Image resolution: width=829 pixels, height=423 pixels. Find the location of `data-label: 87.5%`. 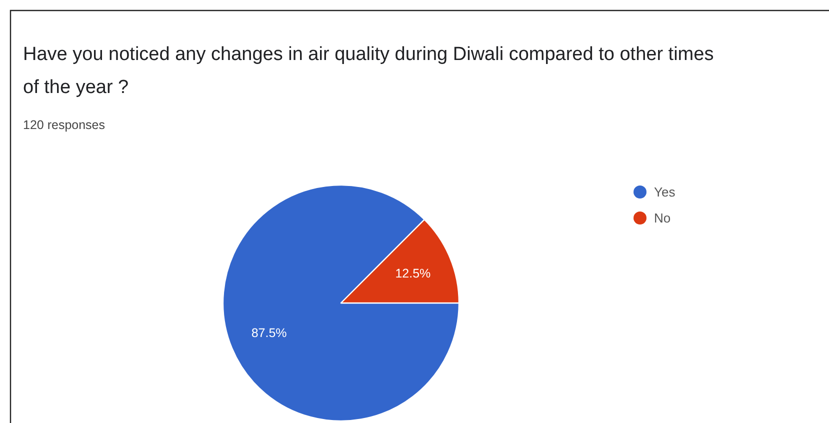

data-label: 87.5% is located at coordinates (269, 333).